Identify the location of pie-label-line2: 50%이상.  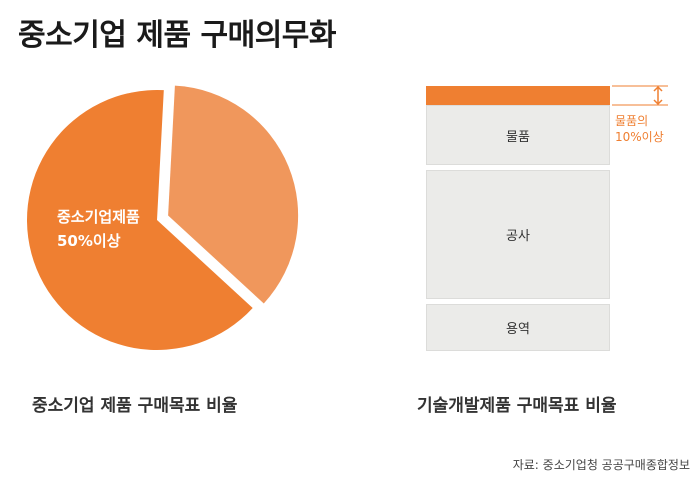
(89, 241).